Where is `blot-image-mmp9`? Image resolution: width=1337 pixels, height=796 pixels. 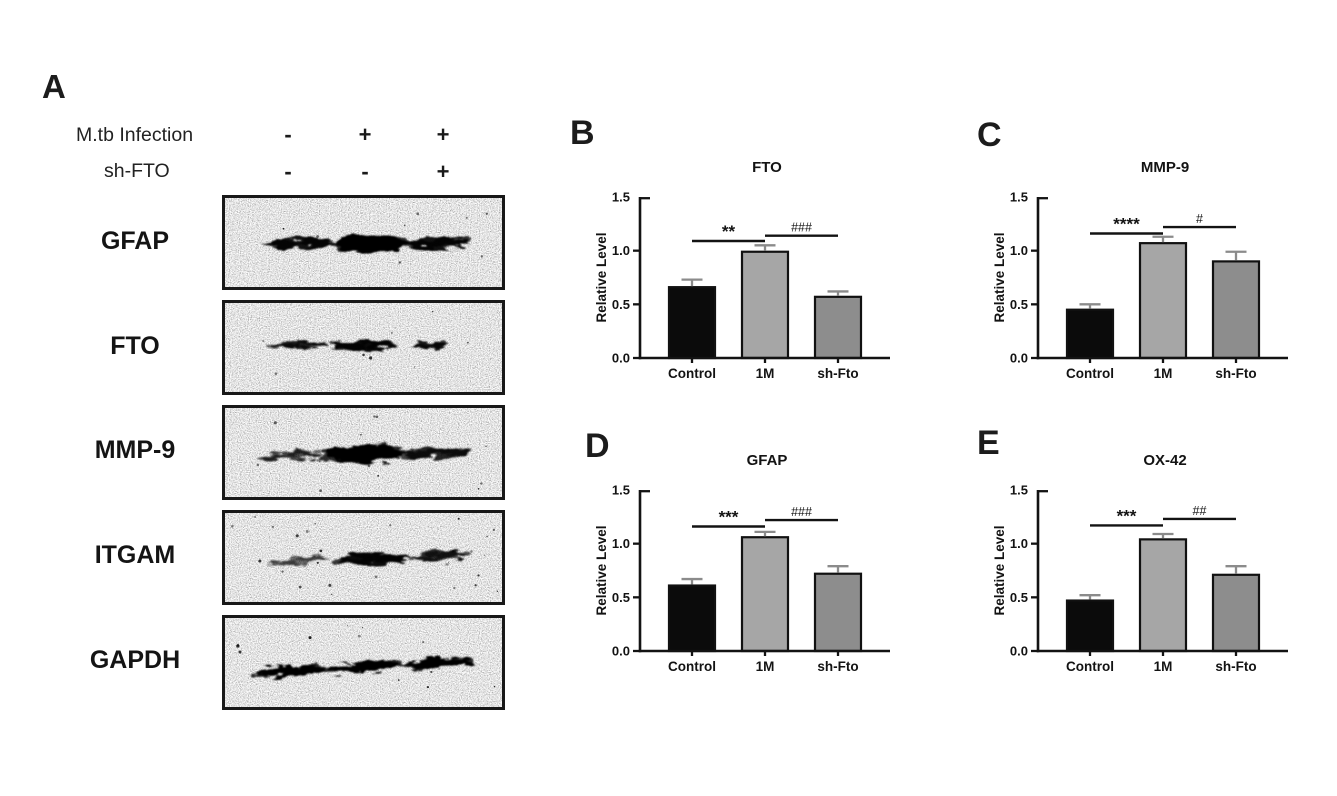
blot-image-mmp9 is located at coordinates (363, 452).